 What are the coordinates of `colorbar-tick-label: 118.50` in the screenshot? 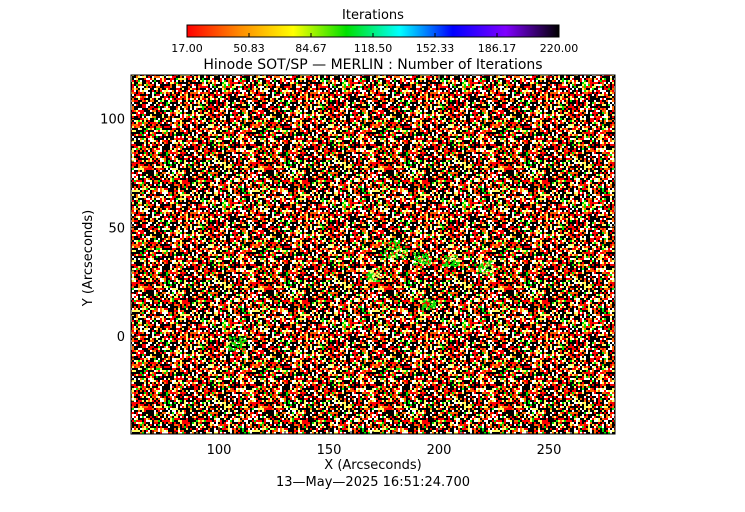 It's located at (373, 48).